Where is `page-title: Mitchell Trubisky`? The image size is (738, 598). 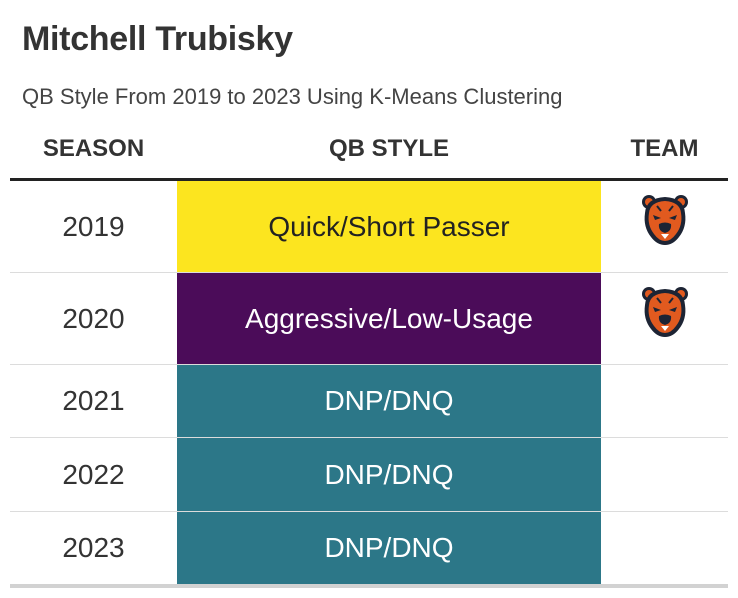 page-title: Mitchell Trubisky is located at coordinates (157, 39).